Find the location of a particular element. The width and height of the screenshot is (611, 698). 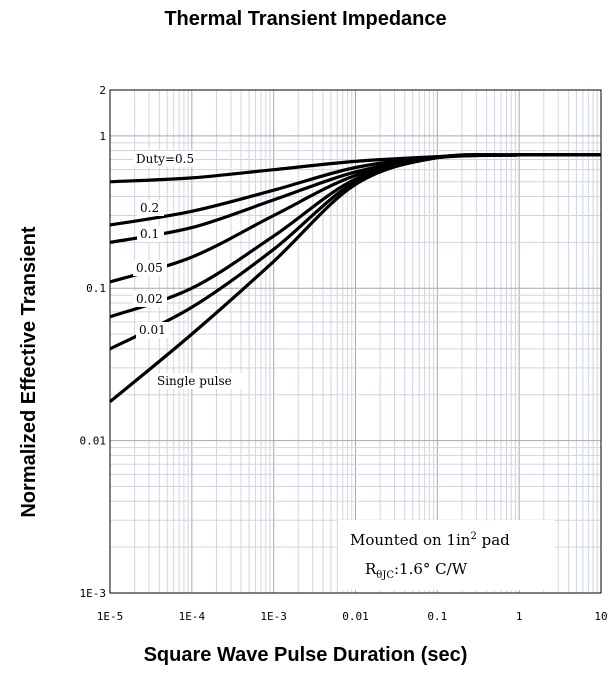

y-tick-label: 0.01 is located at coordinates (93, 441).